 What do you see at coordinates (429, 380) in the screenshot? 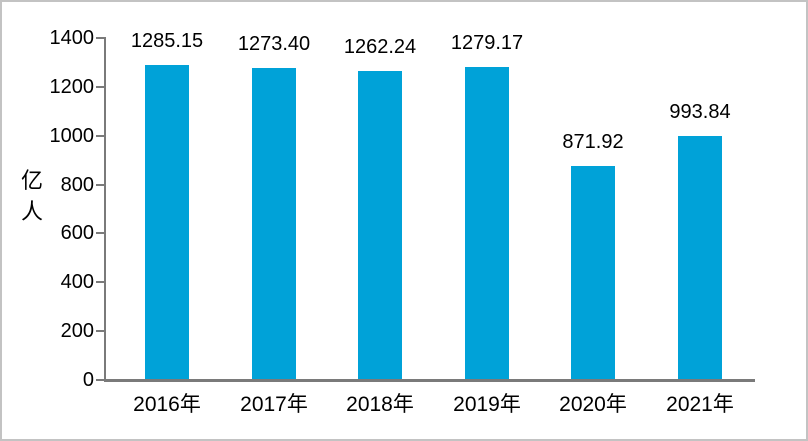
I see `x-axis-line` at bounding box center [429, 380].